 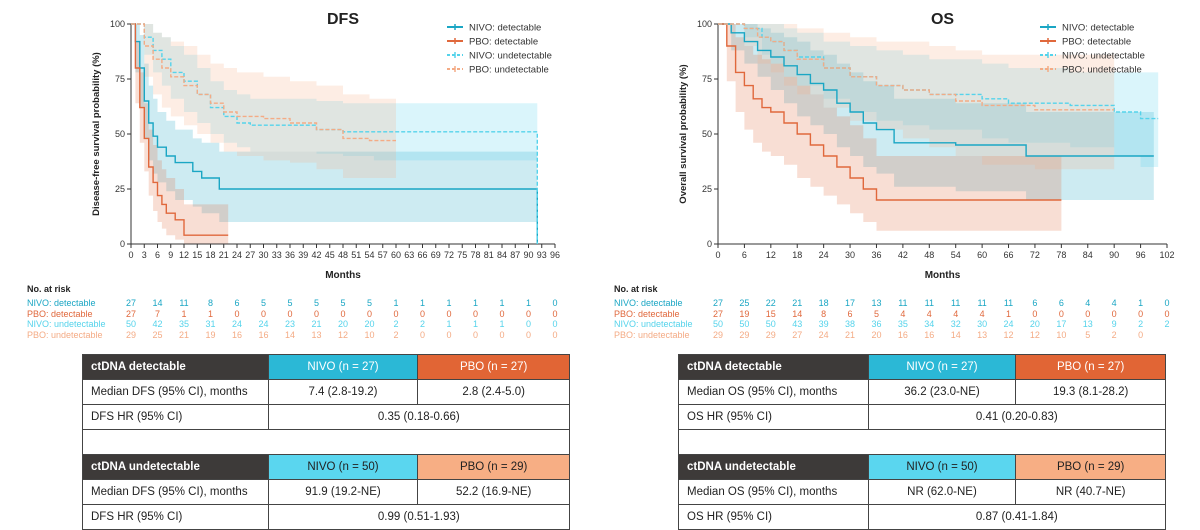 What do you see at coordinates (1017, 517) in the screenshot?
I see `os-undetectable-hr-value: 0.87 (0.41-1.84)` at bounding box center [1017, 517].